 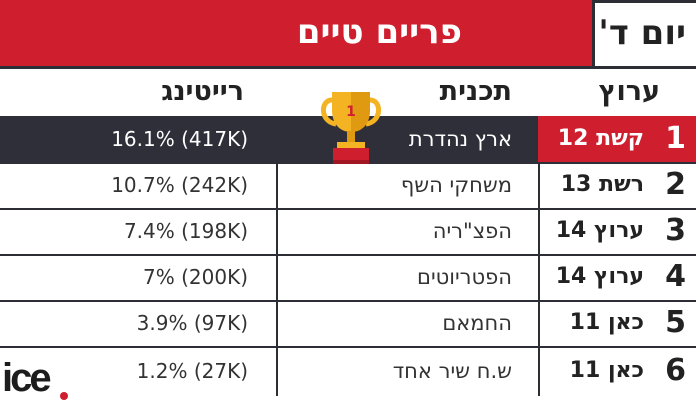 What do you see at coordinates (202, 91) in the screenshot?
I see `column-header-rating: רייטינג` at bounding box center [202, 91].